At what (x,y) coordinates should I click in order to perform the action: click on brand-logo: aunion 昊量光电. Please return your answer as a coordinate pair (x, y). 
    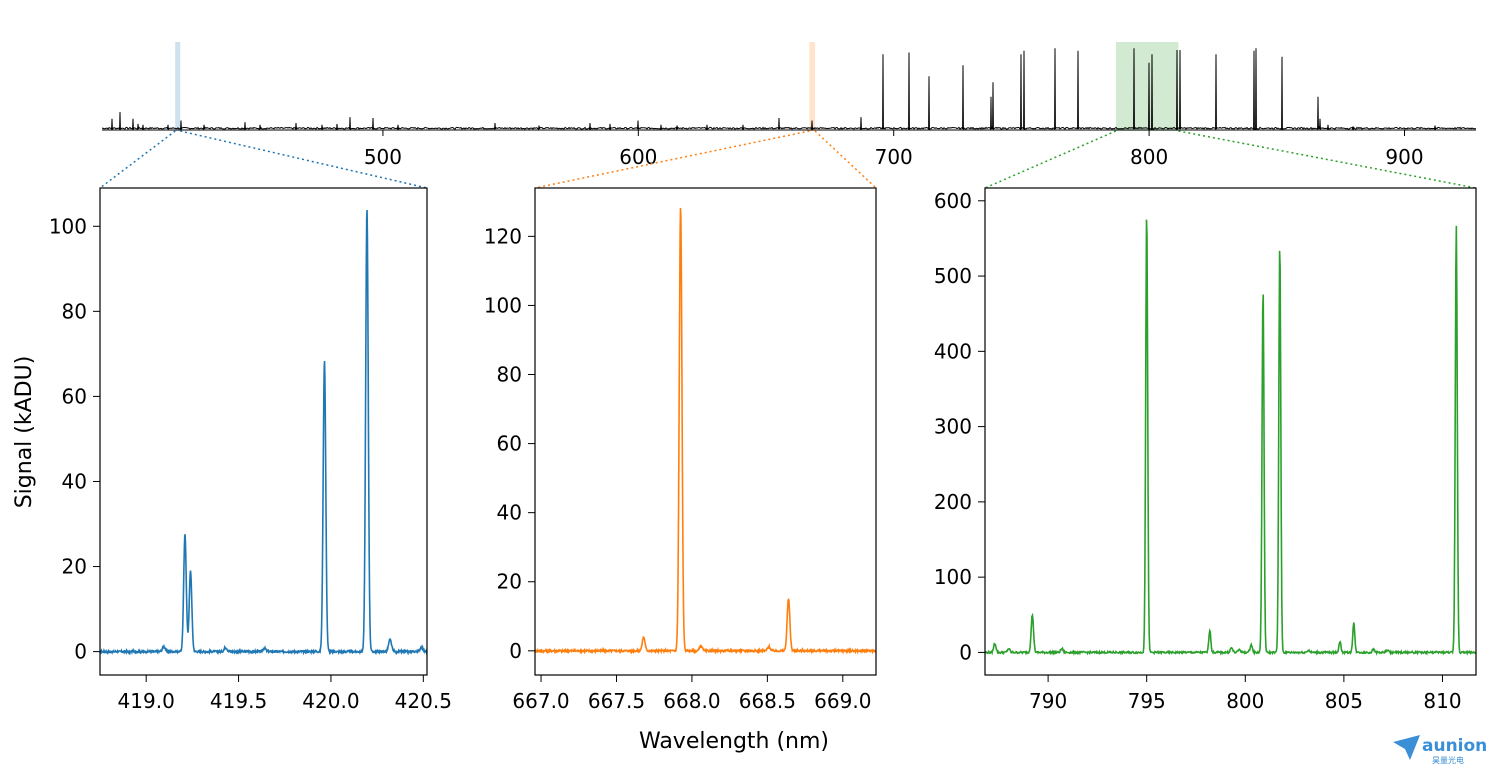
    Looking at the image, I should click on (1440, 750).